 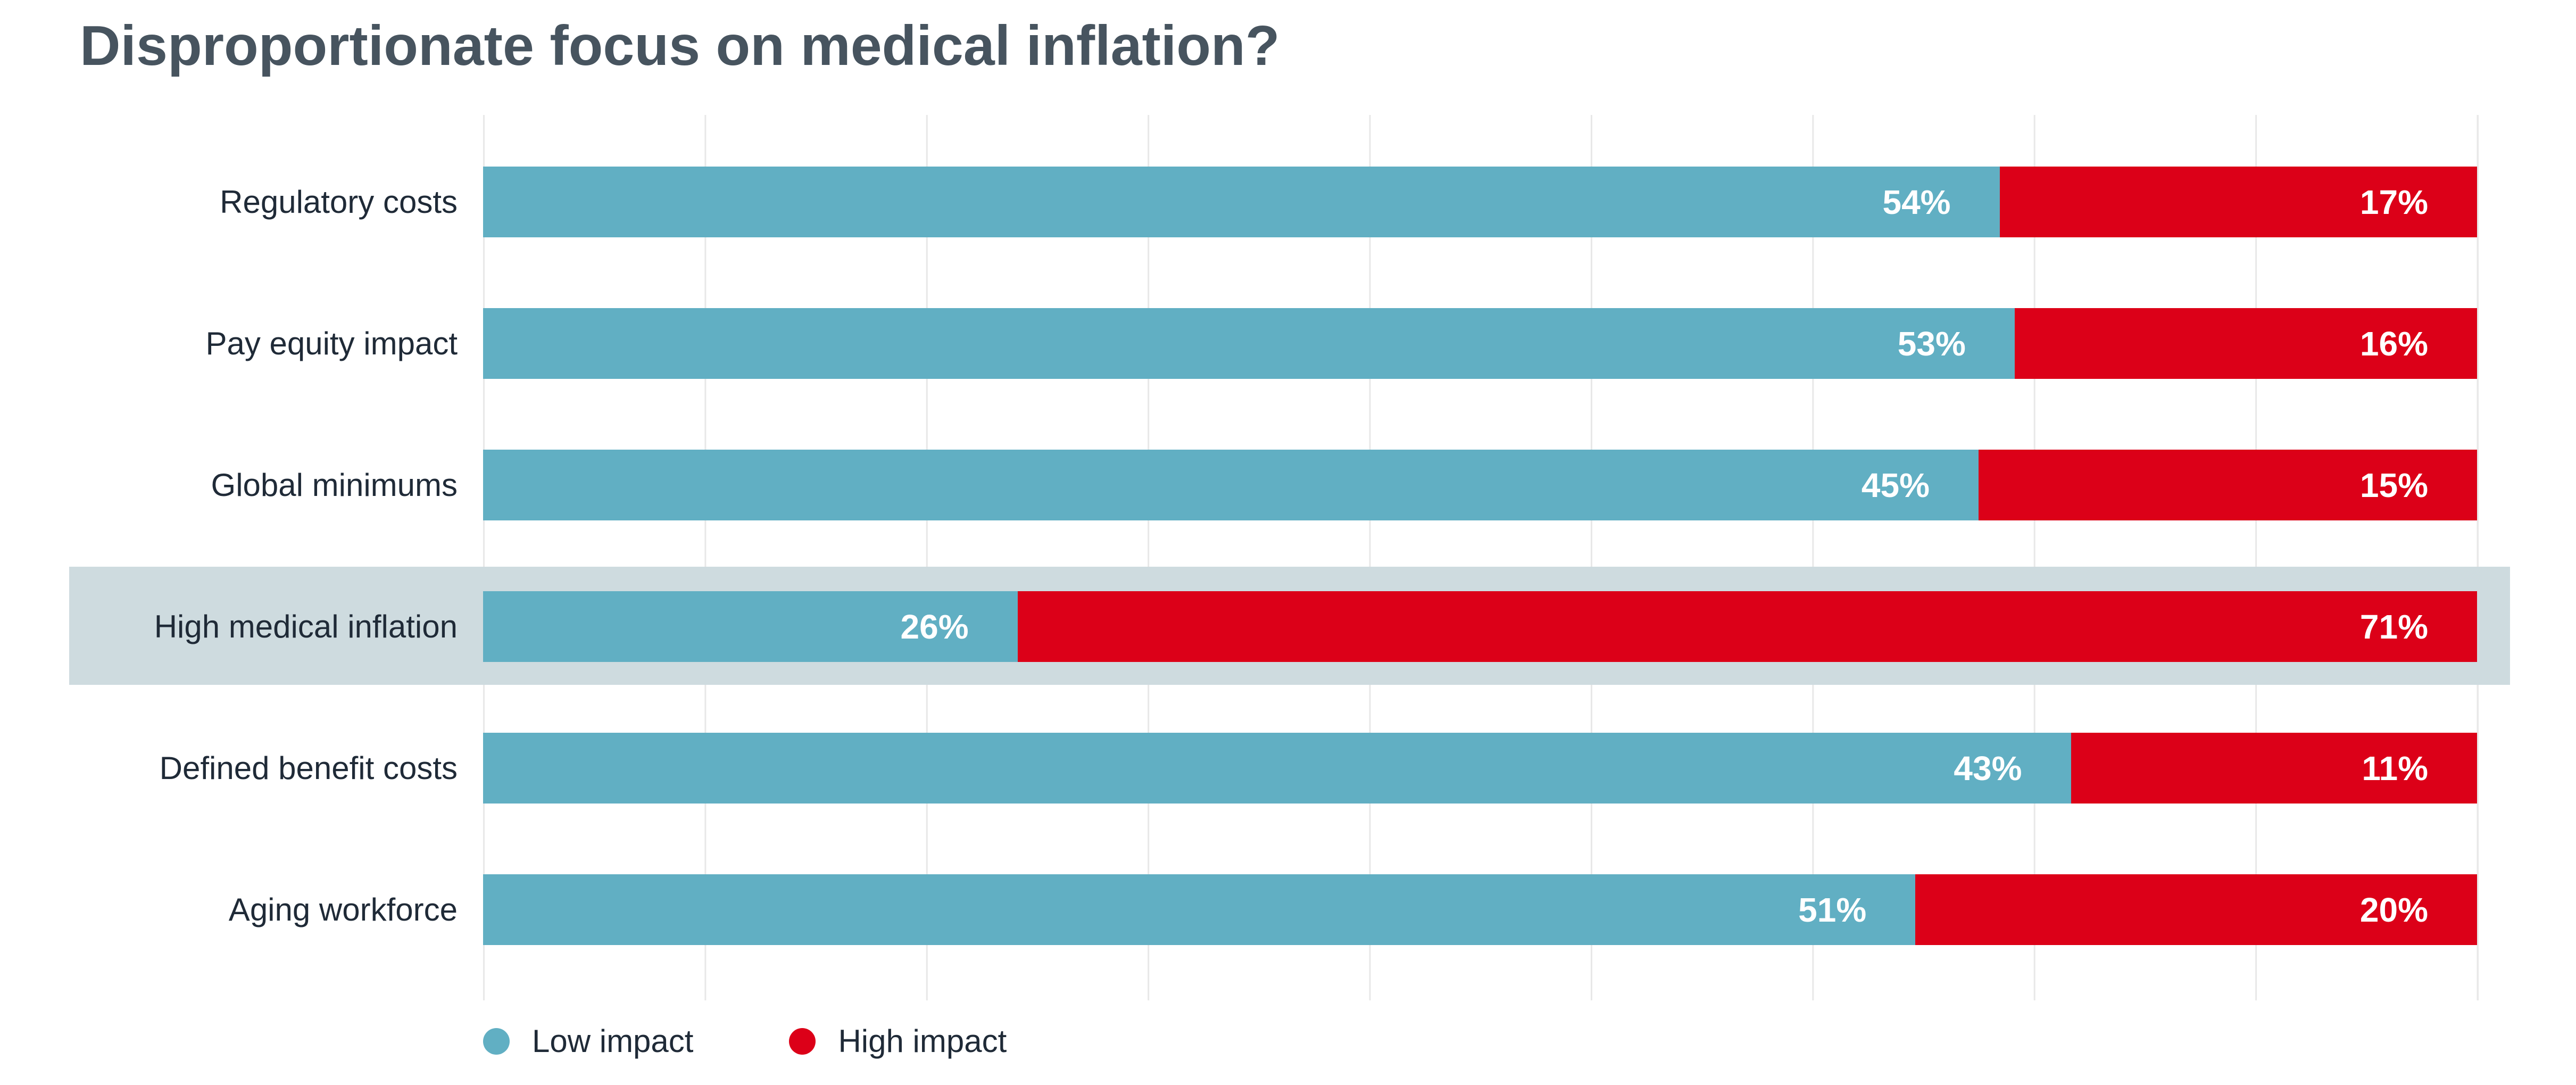 I want to click on category-label: Aging workforce, so click(x=343, y=909).